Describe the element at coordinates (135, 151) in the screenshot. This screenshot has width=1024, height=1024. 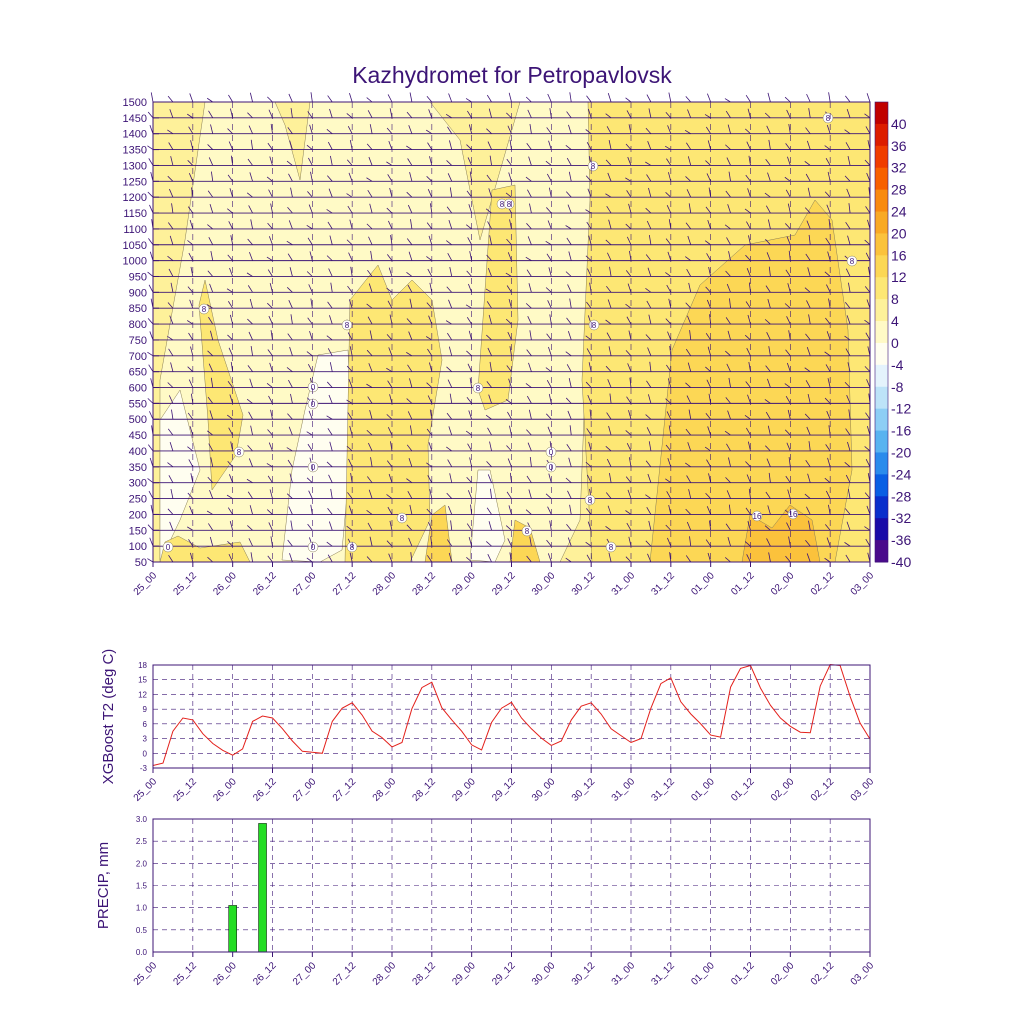
I see `y-tick-label: 1350` at that location.